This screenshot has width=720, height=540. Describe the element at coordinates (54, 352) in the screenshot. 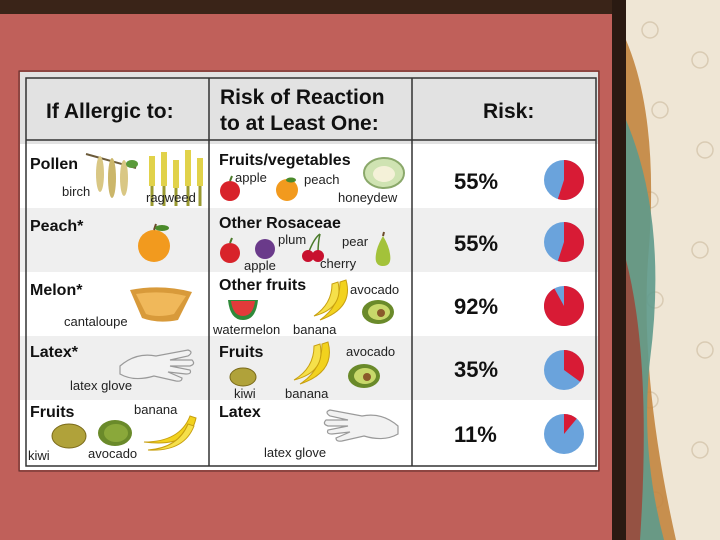

I see `allergen-label: Latex*` at that location.